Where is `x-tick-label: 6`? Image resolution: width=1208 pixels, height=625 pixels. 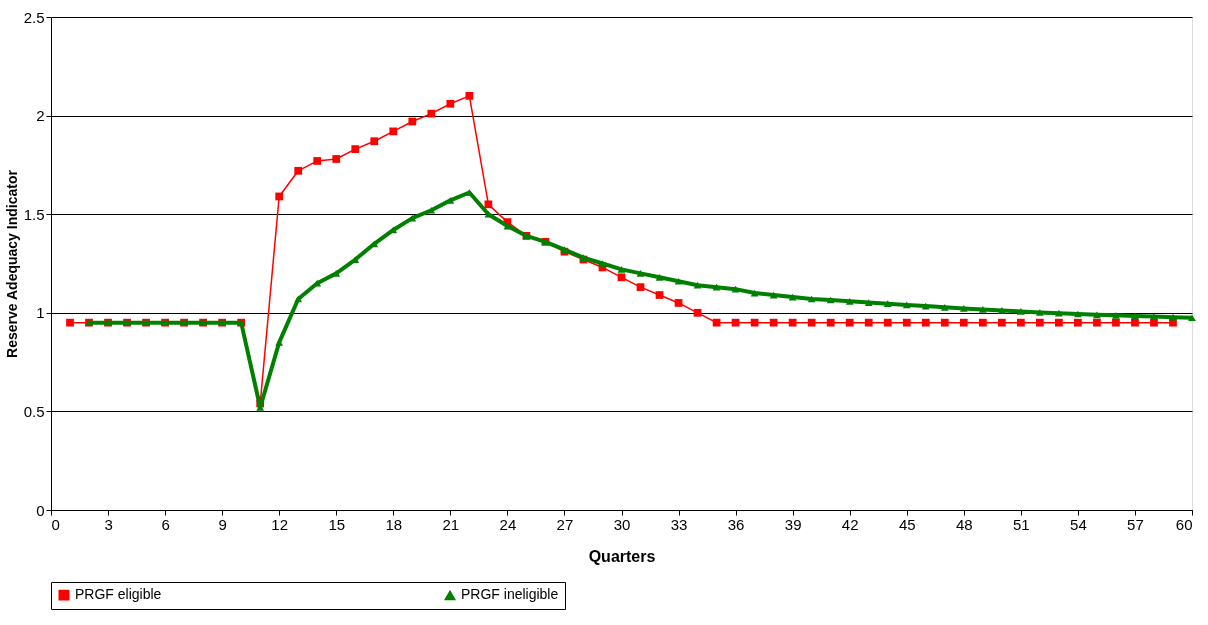
x-tick-label: 6 is located at coordinates (165, 524).